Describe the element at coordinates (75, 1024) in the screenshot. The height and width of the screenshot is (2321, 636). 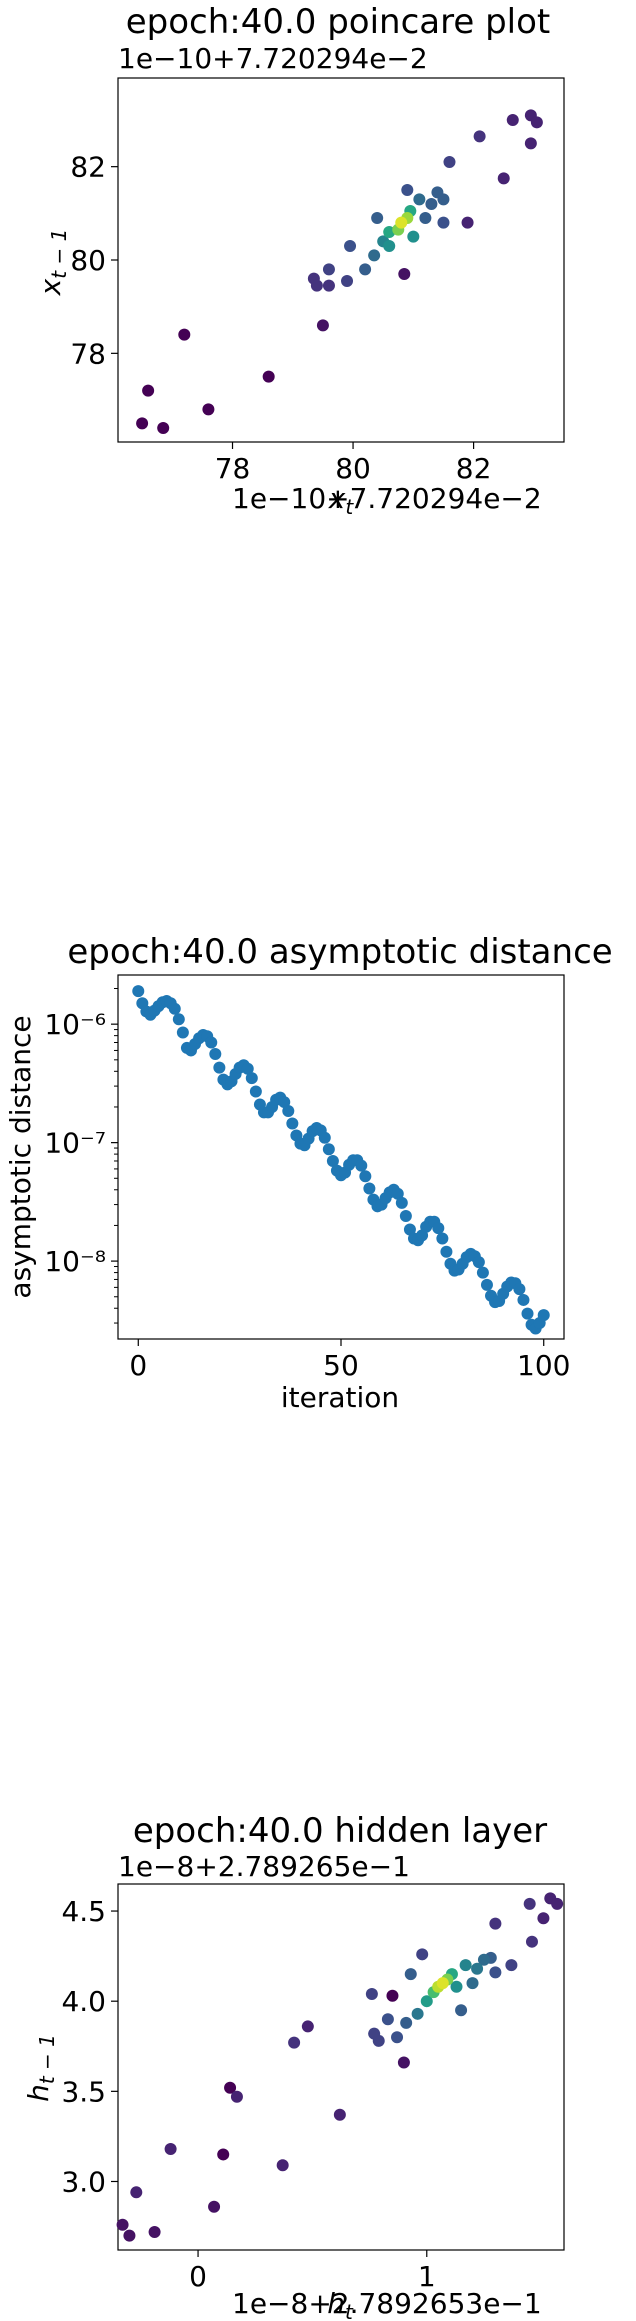
I see `y-tick-label: 10⁻⁶` at that location.